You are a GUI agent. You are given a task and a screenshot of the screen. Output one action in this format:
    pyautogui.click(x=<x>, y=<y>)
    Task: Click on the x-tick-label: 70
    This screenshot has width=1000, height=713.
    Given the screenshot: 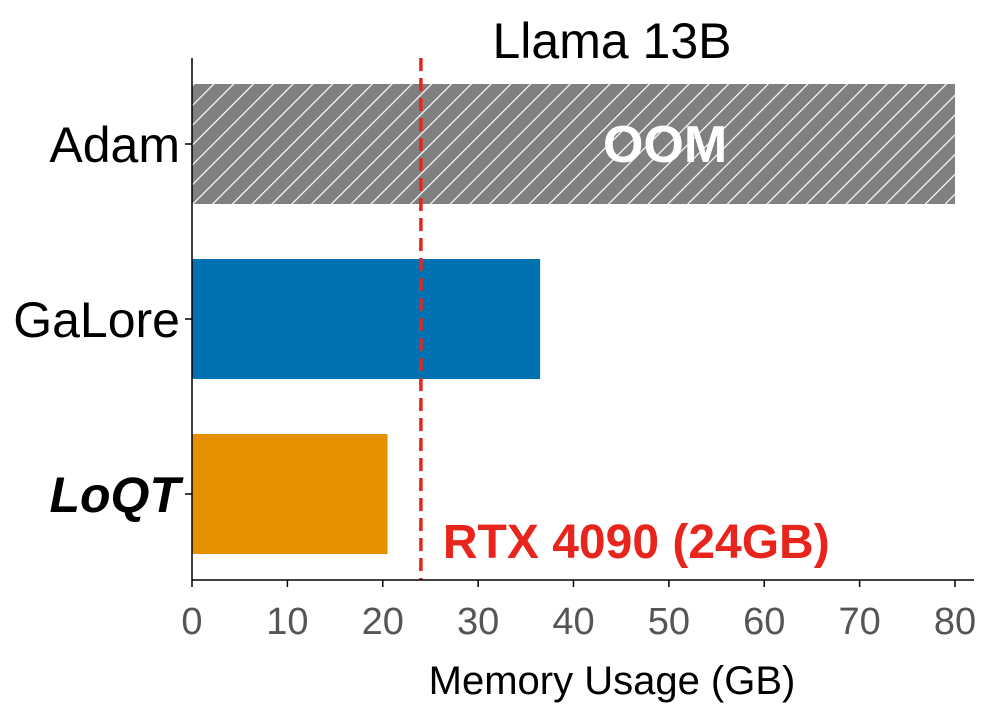 What is the action you would take?
    pyautogui.click(x=859, y=622)
    